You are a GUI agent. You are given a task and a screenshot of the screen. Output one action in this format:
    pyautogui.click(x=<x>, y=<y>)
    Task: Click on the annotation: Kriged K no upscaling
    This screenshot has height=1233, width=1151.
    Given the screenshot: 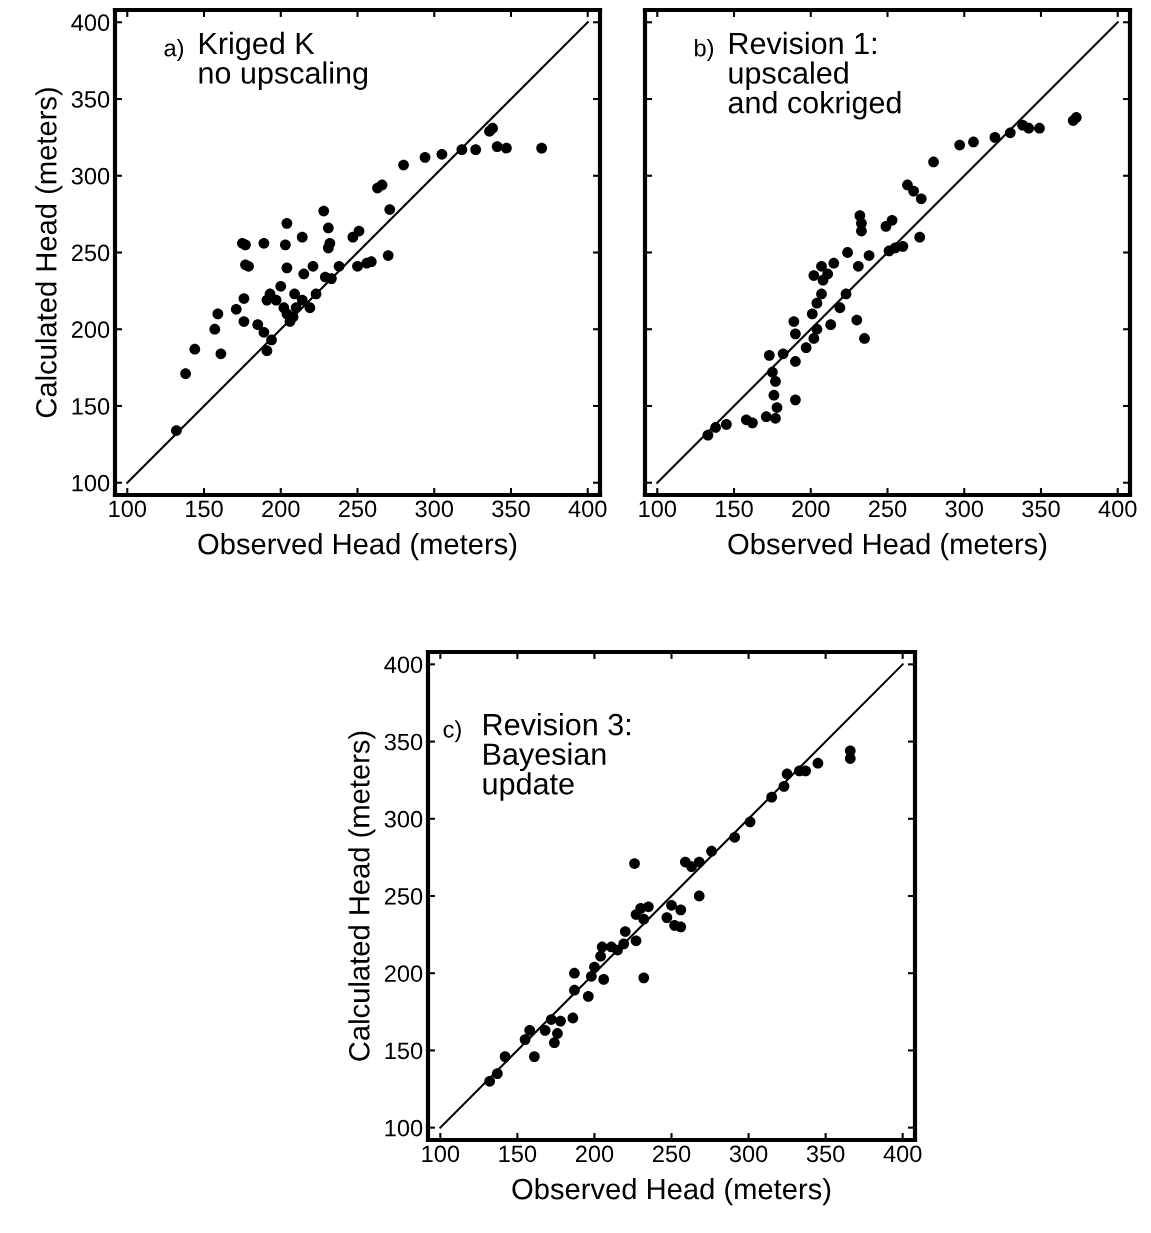 What is the action you would take?
    pyautogui.click(x=283, y=60)
    